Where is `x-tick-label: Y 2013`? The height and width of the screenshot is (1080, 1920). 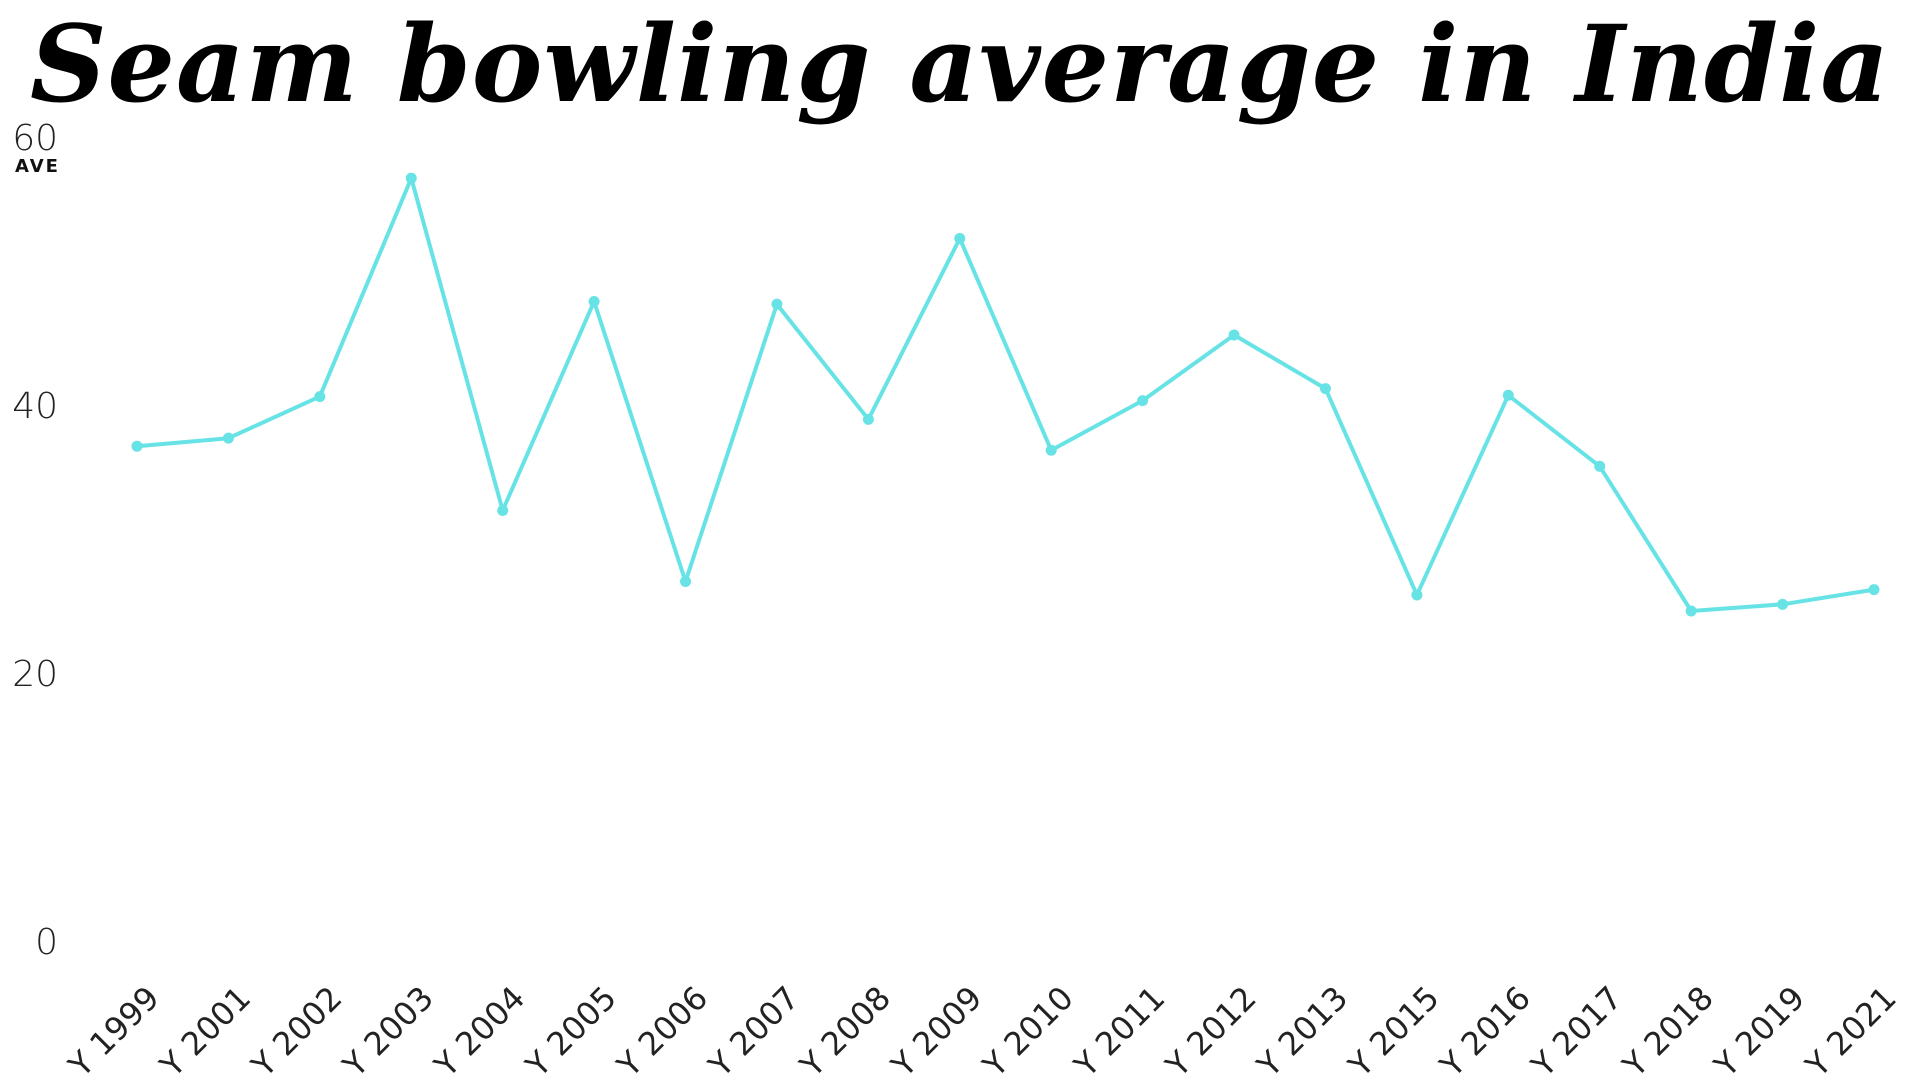
x-tick-label: Y 2013 is located at coordinates (1302, 1029).